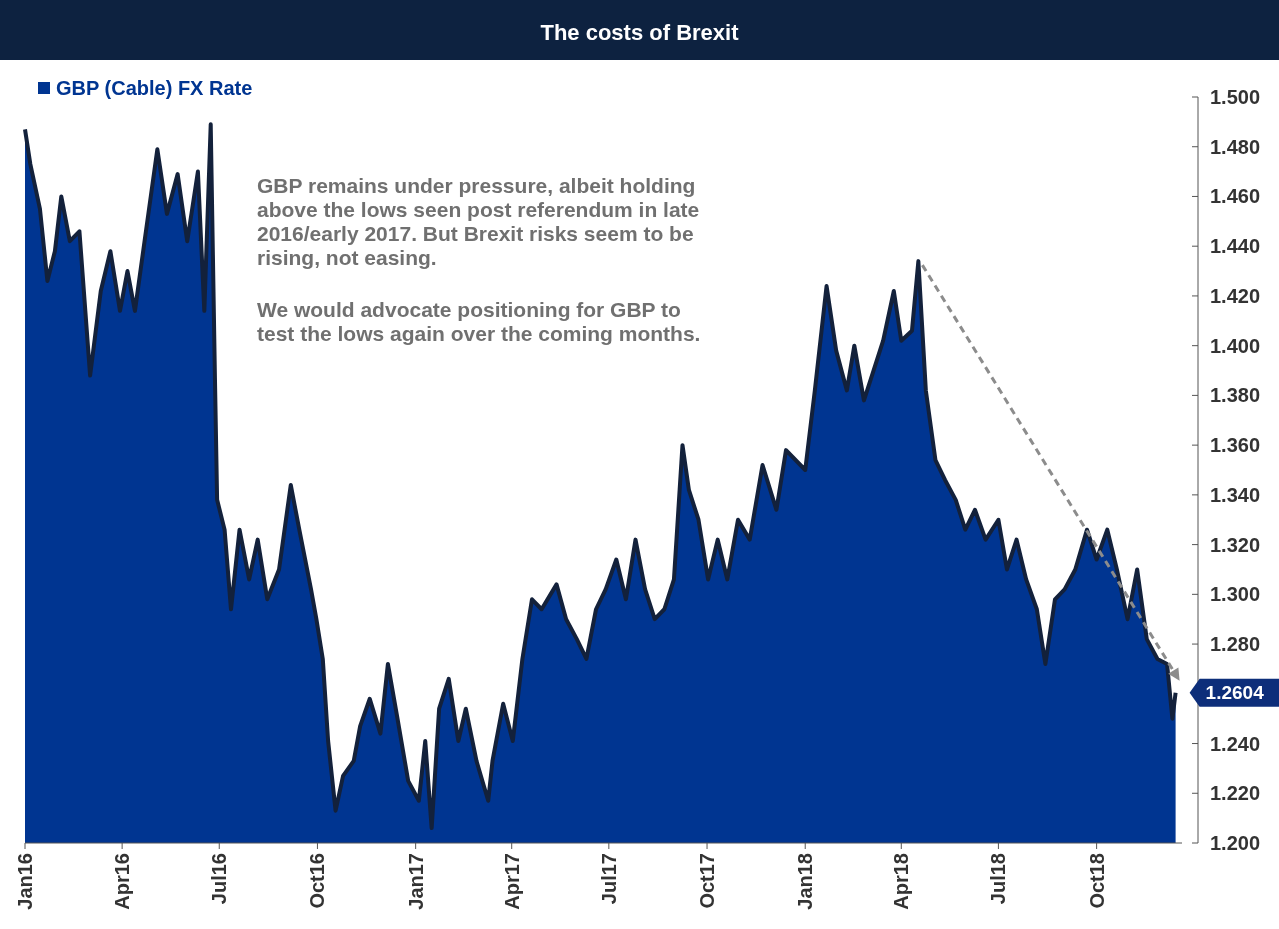  I want to click on y-tick-label: 1.300, so click(1235, 594).